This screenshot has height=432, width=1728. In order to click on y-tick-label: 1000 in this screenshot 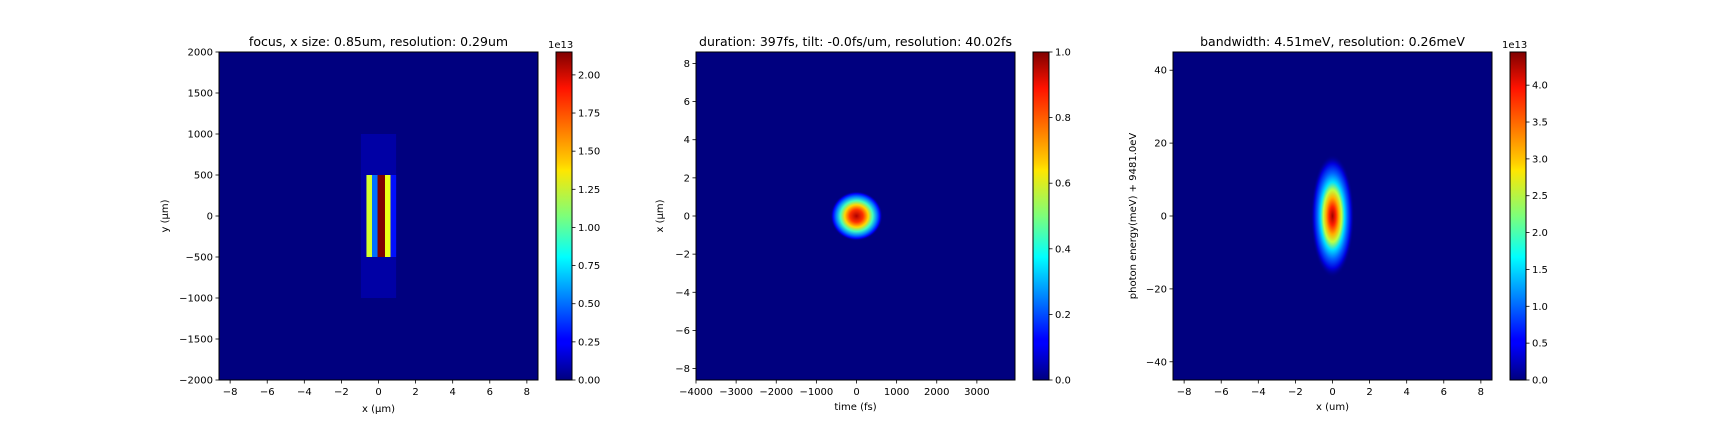, I will do `click(200, 135)`.